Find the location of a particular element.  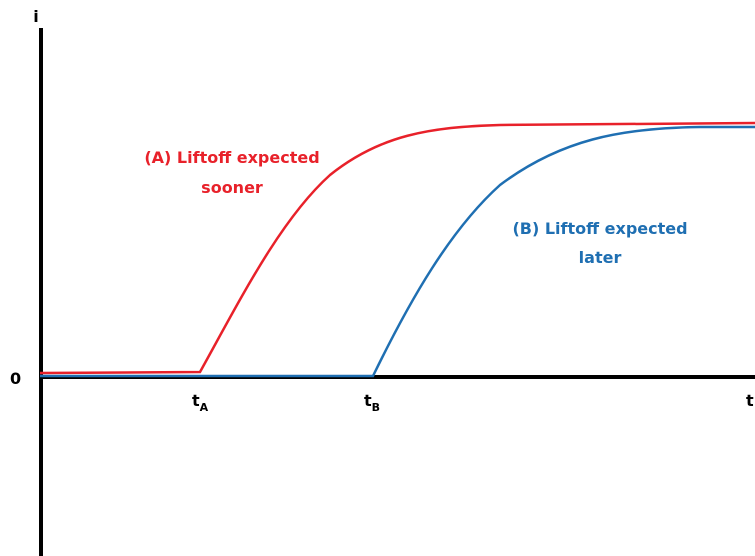

tick-sub: B is located at coordinates (376, 407).